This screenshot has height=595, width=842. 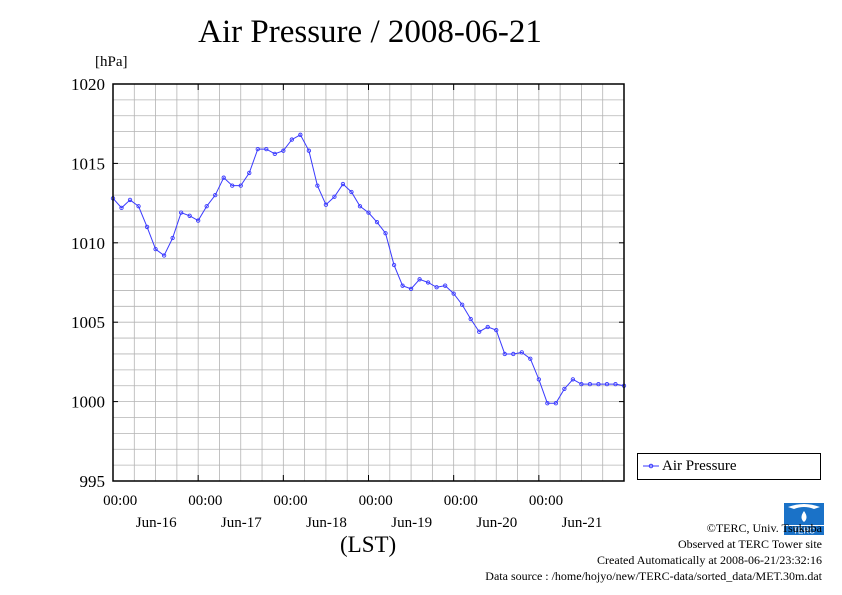 What do you see at coordinates (111, 62) in the screenshot?
I see `y-axis-unit-label: [hPa]` at bounding box center [111, 62].